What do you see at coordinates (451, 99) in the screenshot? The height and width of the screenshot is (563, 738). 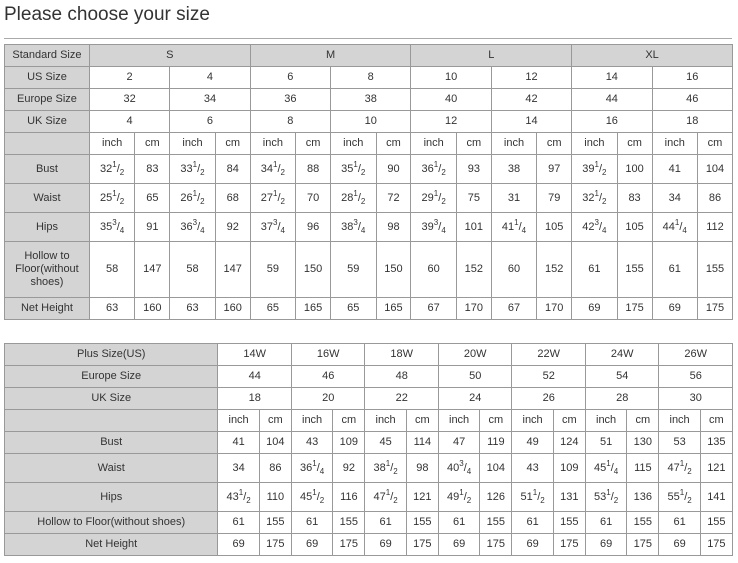 I see `size-cell: 40` at bounding box center [451, 99].